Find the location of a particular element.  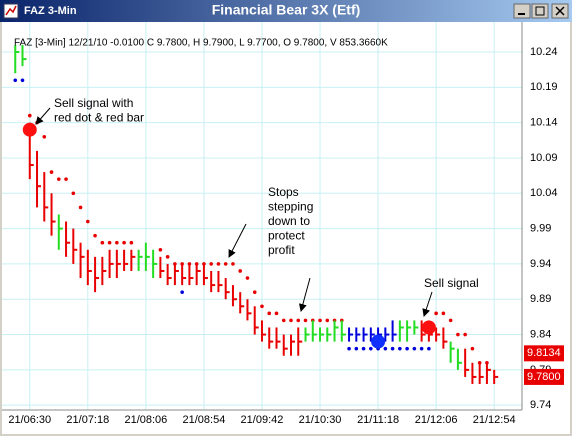

annotation: stepping is located at coordinates (290, 207).